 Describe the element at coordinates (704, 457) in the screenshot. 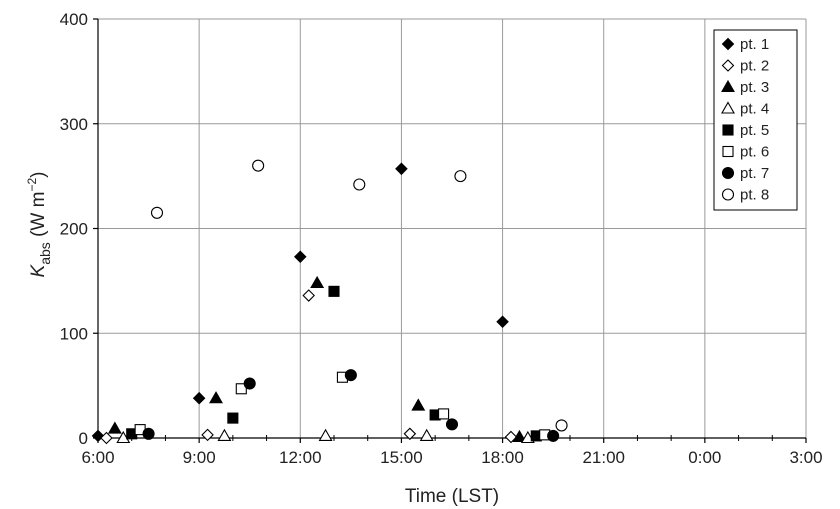

I see `x-tick-label: 0:00` at that location.